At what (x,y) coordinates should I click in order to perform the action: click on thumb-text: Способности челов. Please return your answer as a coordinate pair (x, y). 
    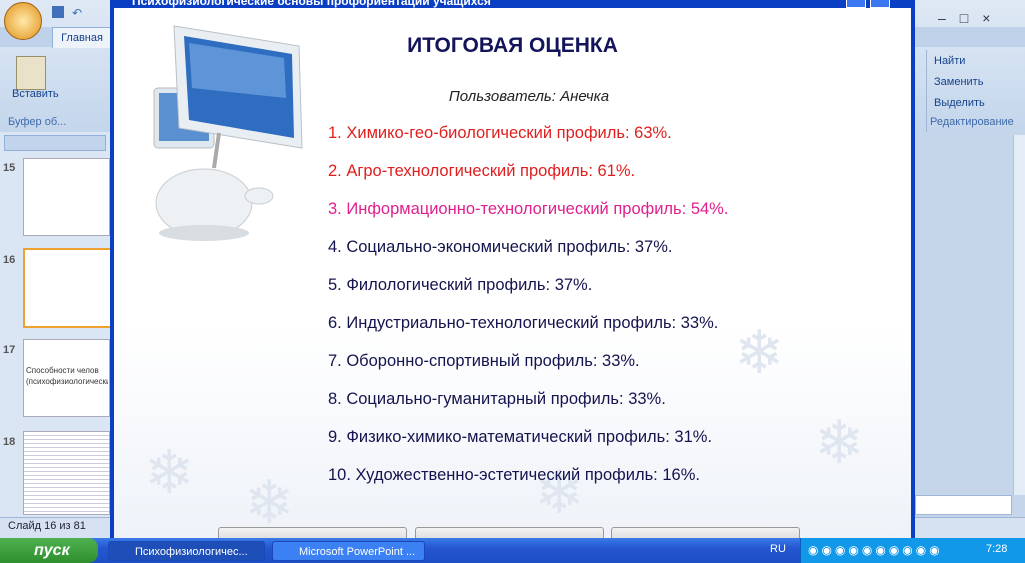
    Looking at the image, I should click on (62, 370).